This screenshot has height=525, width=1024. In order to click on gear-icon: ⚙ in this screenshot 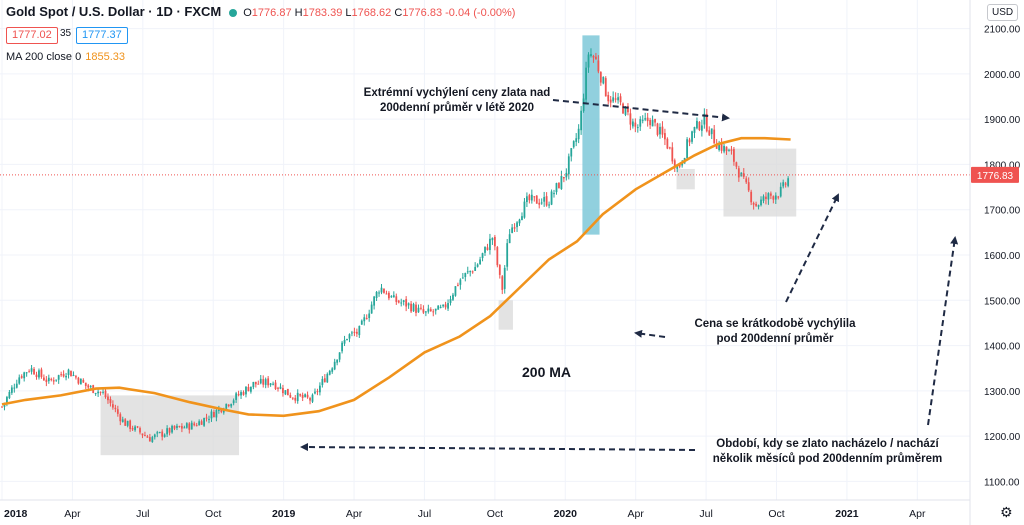, I will do `click(1006, 512)`.